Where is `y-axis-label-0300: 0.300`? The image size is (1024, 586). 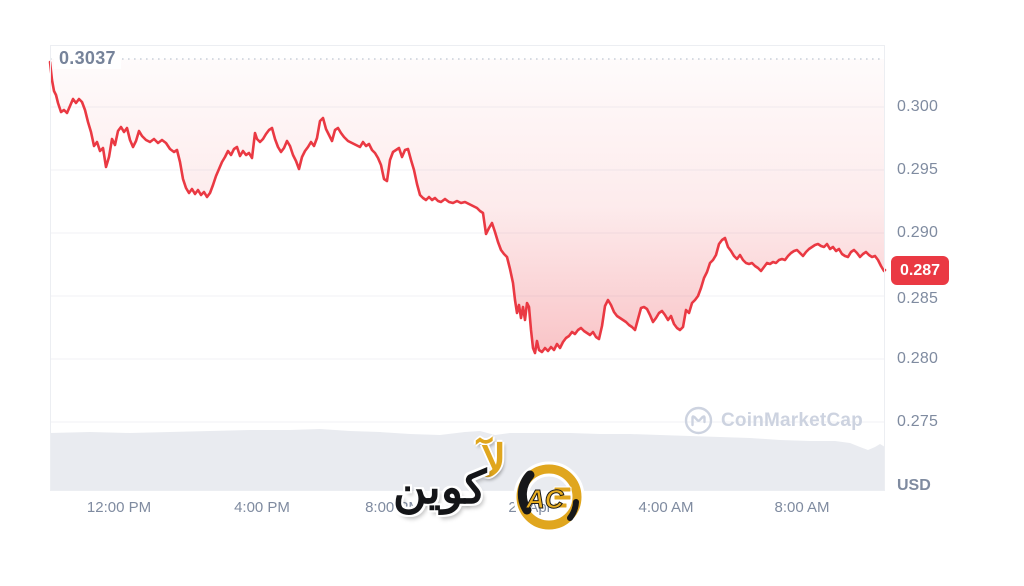 y-axis-label-0300: 0.300 is located at coordinates (918, 106).